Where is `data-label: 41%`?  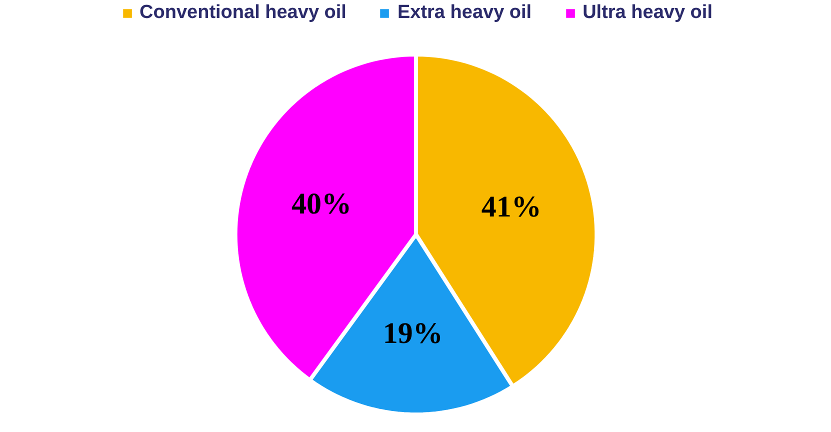
data-label: 41% is located at coordinates (511, 207).